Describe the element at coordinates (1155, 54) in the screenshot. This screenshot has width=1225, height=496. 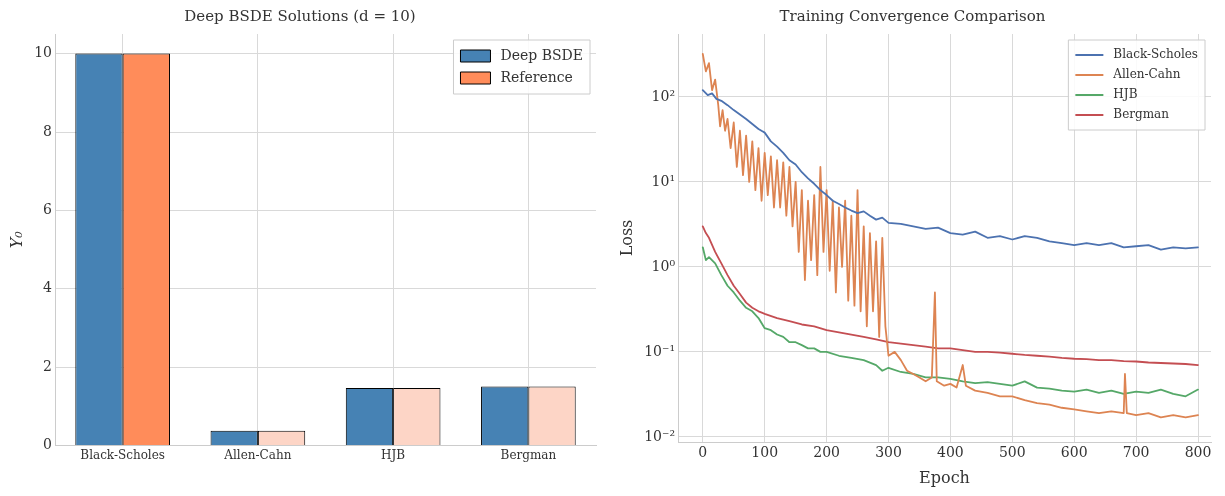
I see `legend-label: Black-Scholes` at that location.